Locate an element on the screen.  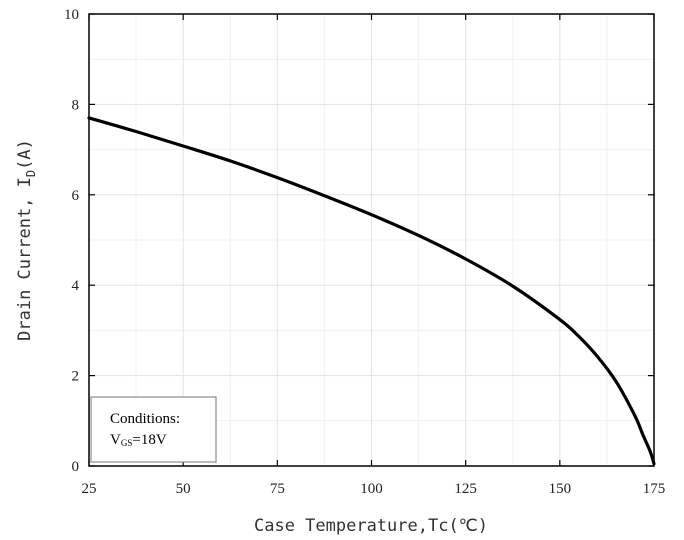
x-tick-label: 50 is located at coordinates (183, 489).